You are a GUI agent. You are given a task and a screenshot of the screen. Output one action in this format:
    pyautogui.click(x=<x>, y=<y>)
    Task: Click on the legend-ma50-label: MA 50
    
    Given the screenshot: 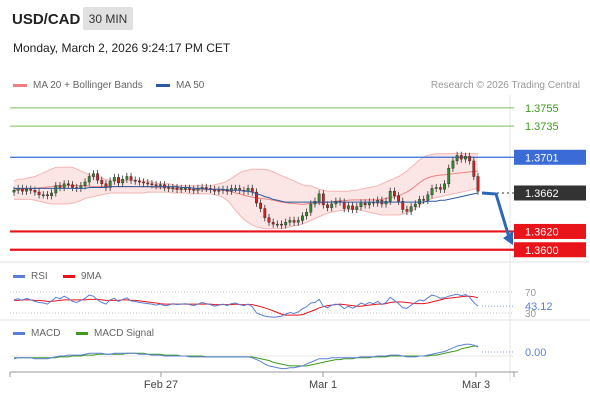 What is the action you would take?
    pyautogui.click(x=190, y=85)
    